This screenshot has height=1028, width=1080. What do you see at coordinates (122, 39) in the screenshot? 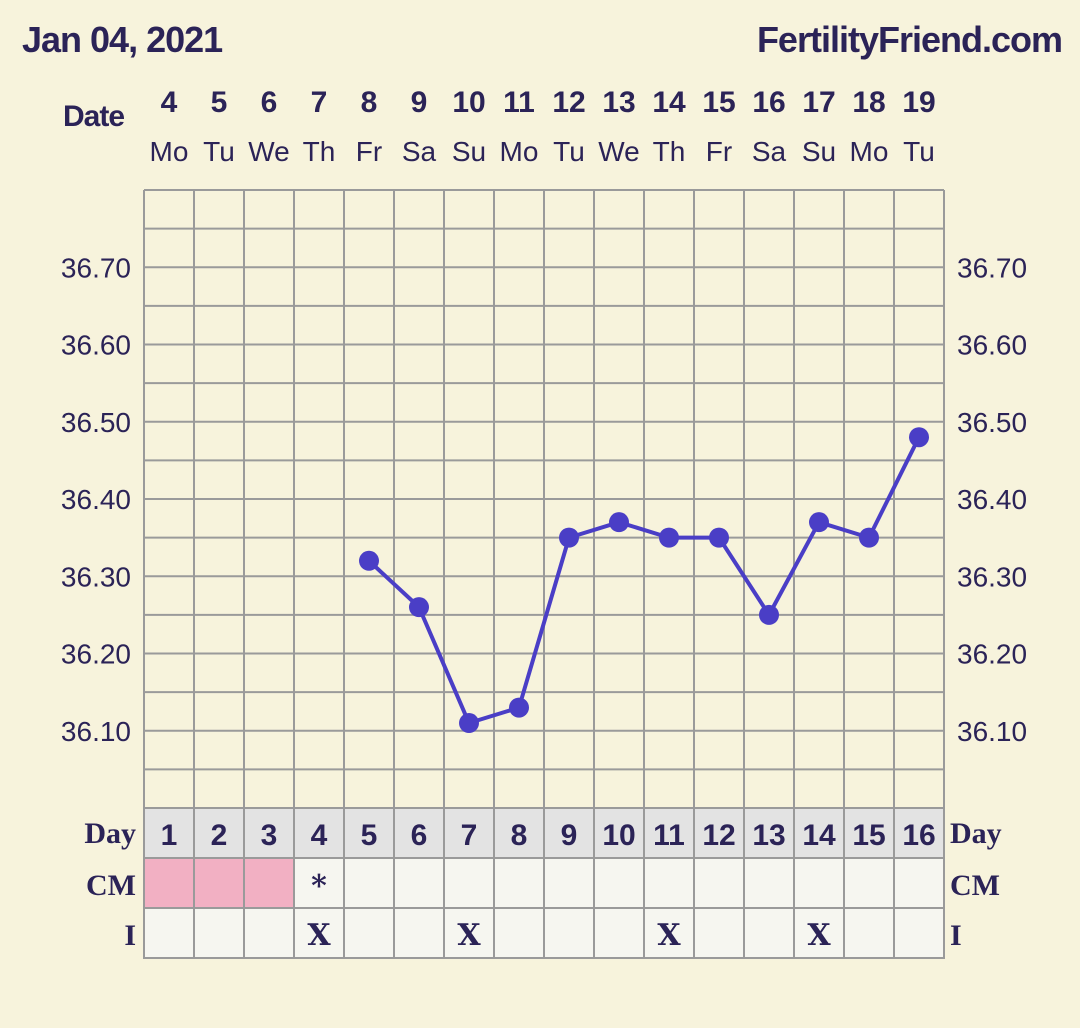
I see `chart-date: Jan 04, 2021` at bounding box center [122, 39].